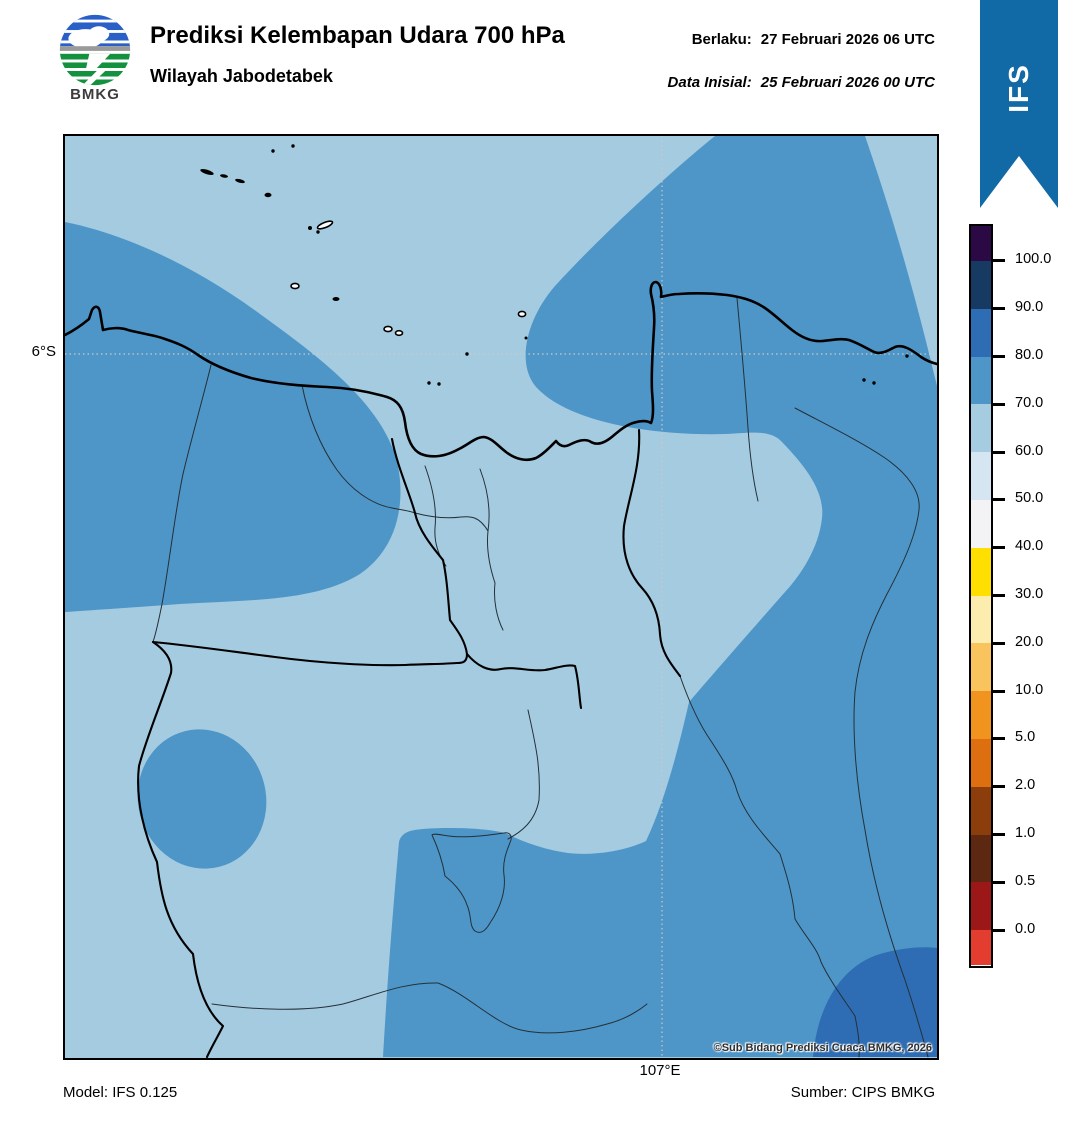 Image resolution: width=1081 pixels, height=1128 pixels. What do you see at coordinates (1025, 785) in the screenshot?
I see `colorbar-tick-label: 2.0` at bounding box center [1025, 785].